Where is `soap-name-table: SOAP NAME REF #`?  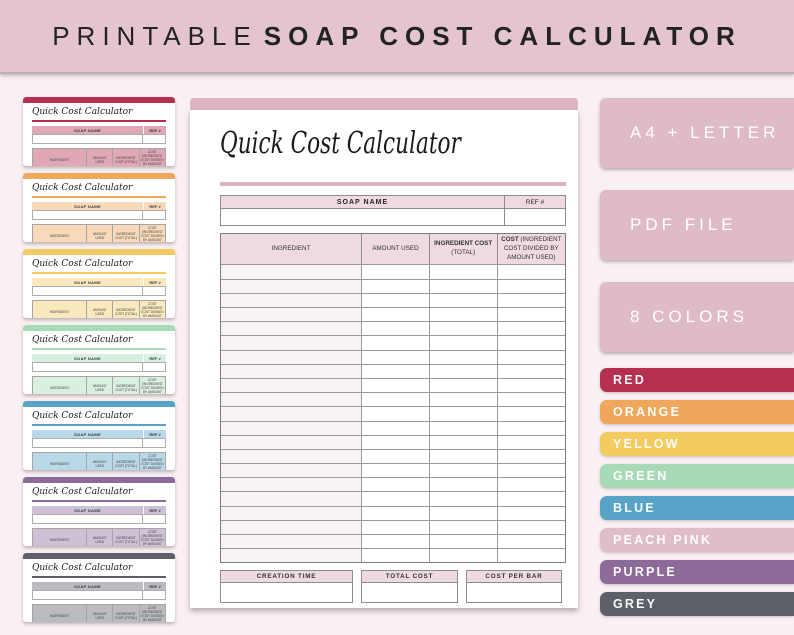 soap-name-table: SOAP NAME REF # is located at coordinates (393, 210).